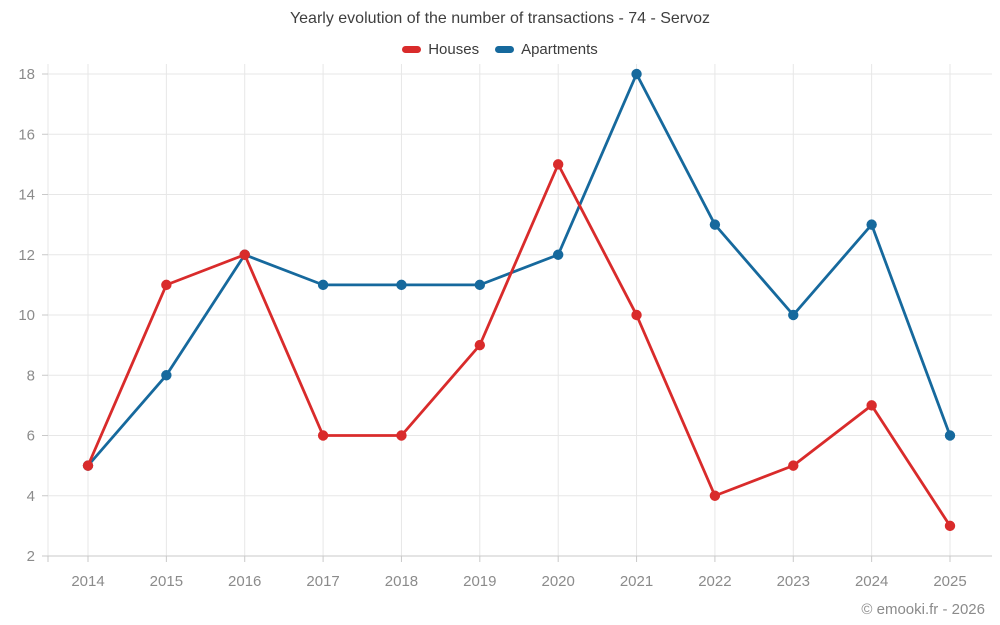 This screenshot has width=1000, height=625. Describe the element at coordinates (26, 255) in the screenshot. I see `y-tick-label: 12` at that location.